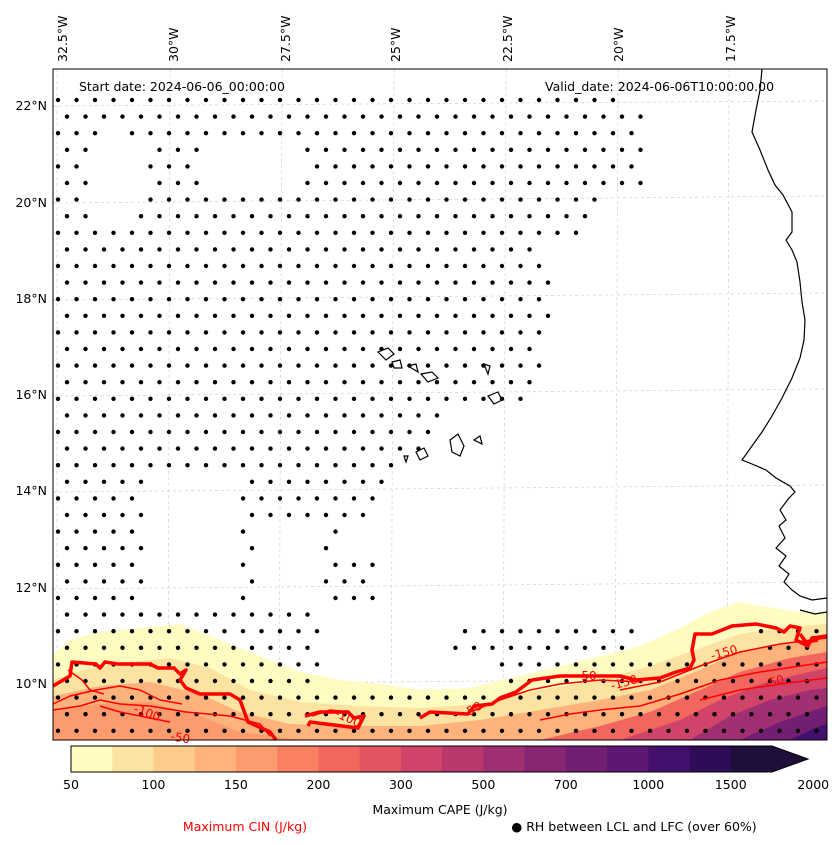  Describe the element at coordinates (483, 784) in the screenshot. I see `colorbar-tick-label: 500` at that location.